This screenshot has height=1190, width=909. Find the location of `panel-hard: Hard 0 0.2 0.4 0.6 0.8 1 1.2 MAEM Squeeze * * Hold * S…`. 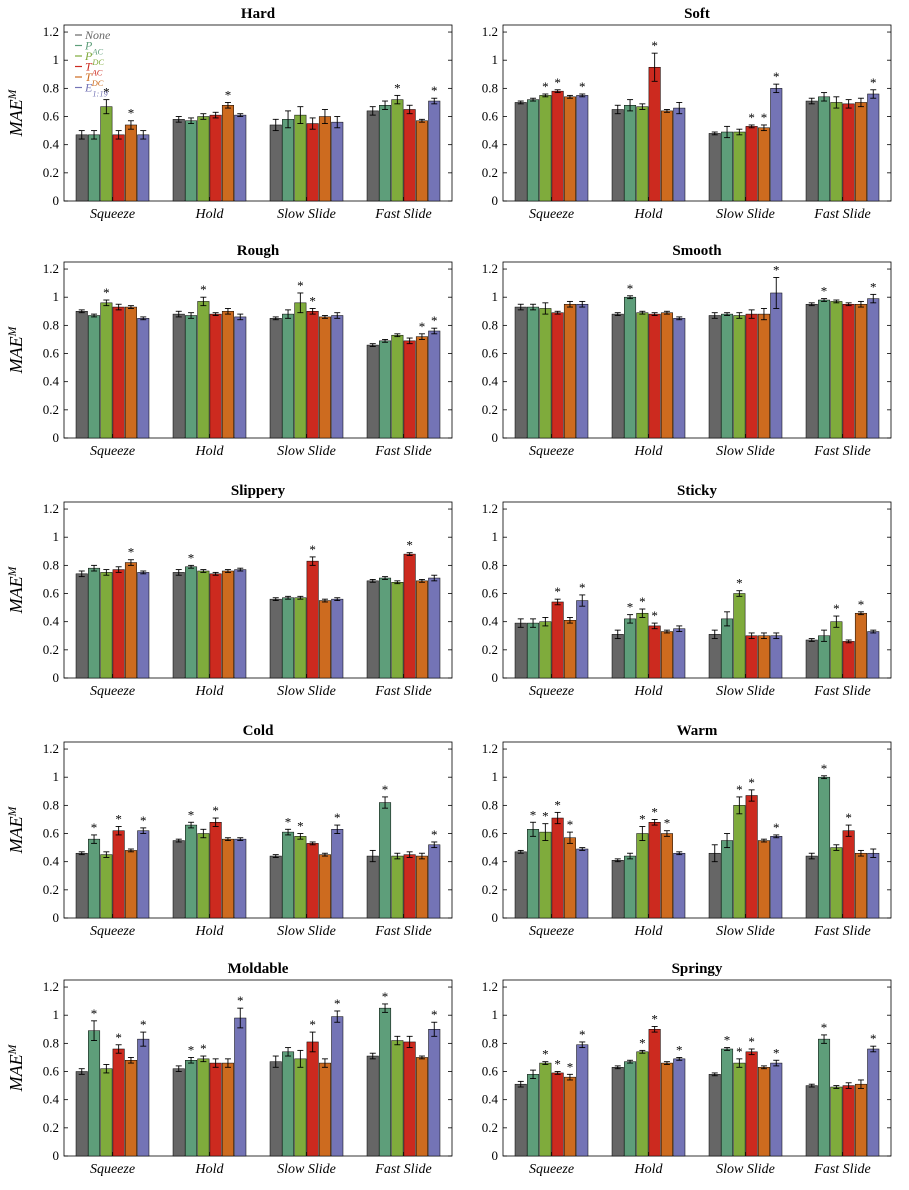

panel-hard: Hard 0 0.2 0.4 0.6 0.8 1 1.2 MAEM Squeeze * * Hold * S… is located at coordinates (229, 114).